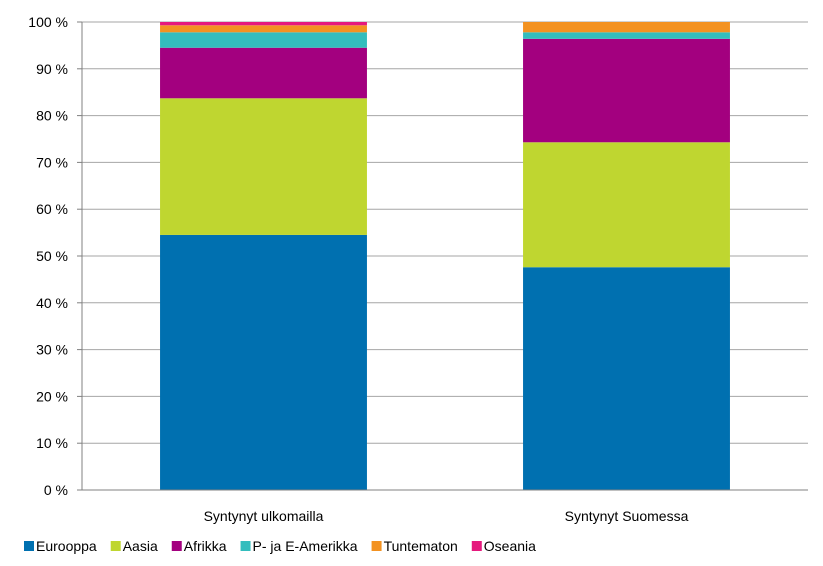  What do you see at coordinates (446, 516) in the screenshot?
I see `x-tick-labels: Syntynyt ulkomailla Syntynyt Suomessa` at bounding box center [446, 516].